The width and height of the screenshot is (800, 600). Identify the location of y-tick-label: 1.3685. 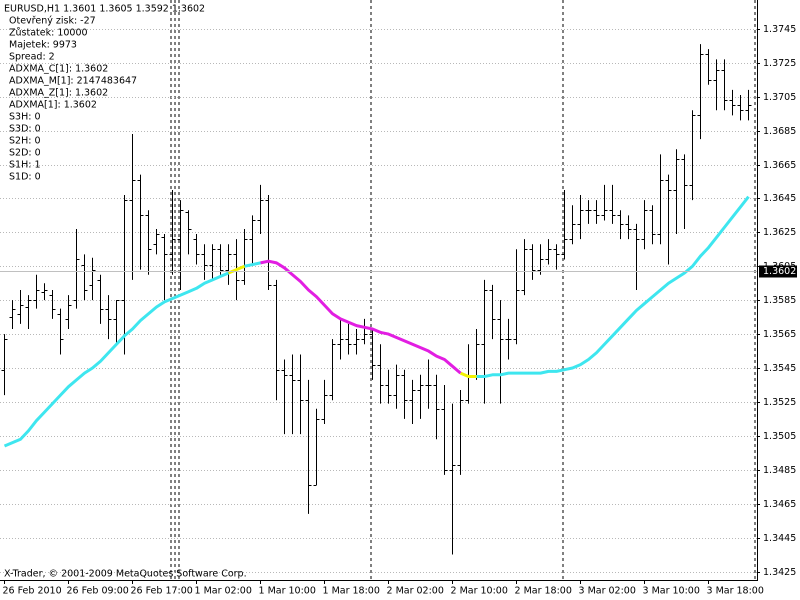
(779, 131).